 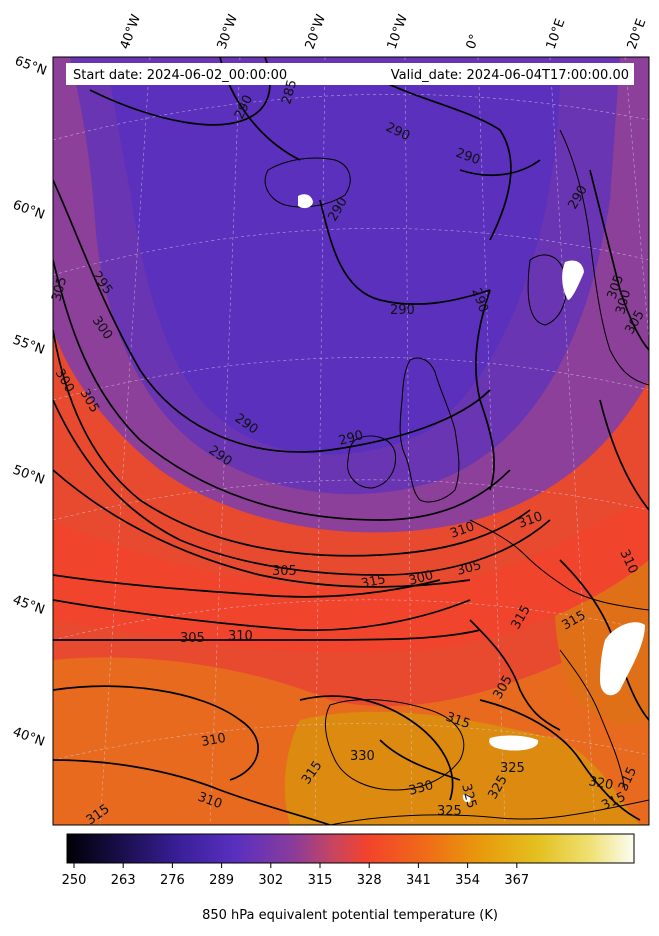 What do you see at coordinates (29, 475) in the screenshot?
I see `lat-label: 50°N` at bounding box center [29, 475].